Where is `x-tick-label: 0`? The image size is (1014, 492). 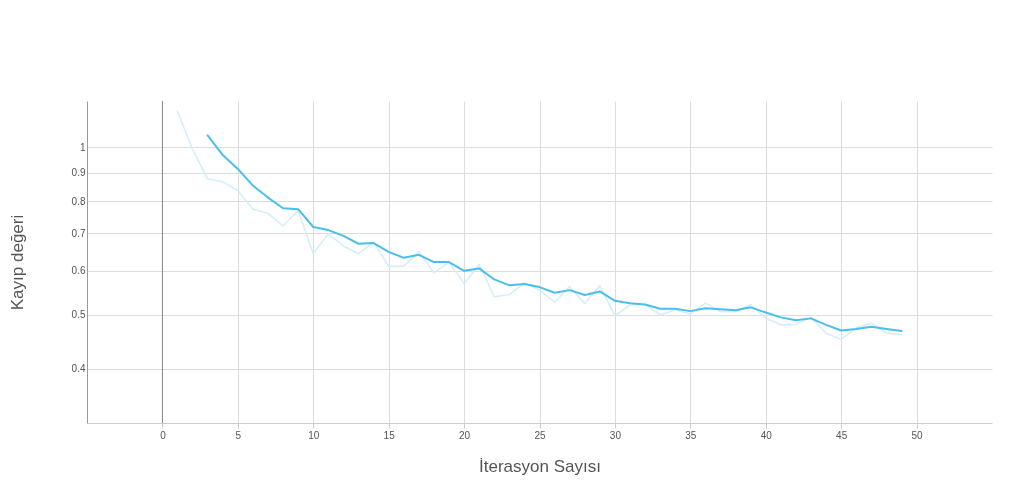 x-tick-label: 0 is located at coordinates (163, 435).